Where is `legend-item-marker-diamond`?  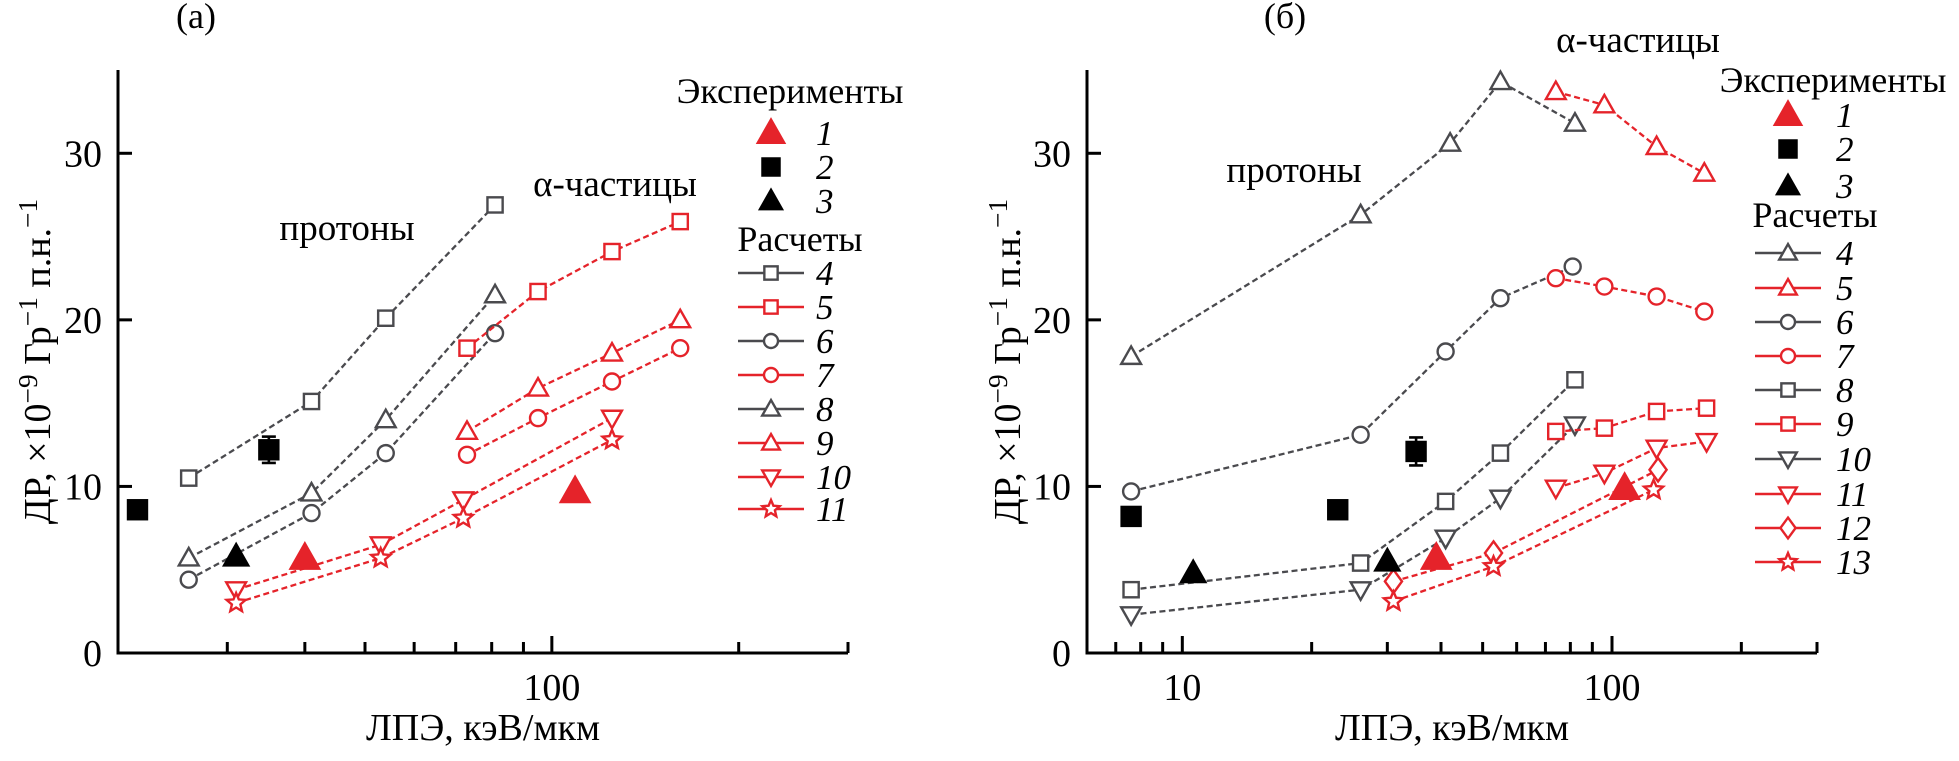
legend-item-marker-diamond is located at coordinates (1788, 528).